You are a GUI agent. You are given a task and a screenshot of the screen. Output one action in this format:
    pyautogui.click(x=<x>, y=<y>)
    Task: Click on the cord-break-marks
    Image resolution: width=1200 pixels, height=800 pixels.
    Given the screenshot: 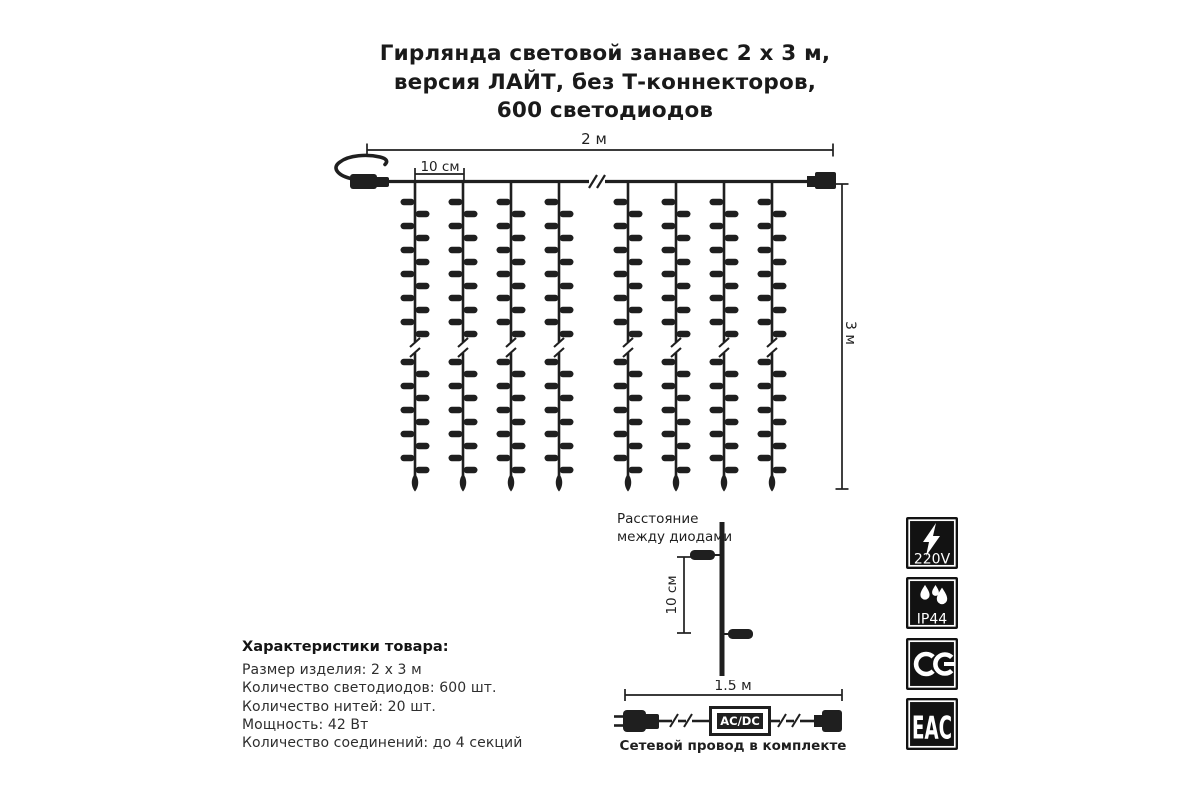 What is the action you would take?
    pyautogui.click(x=735, y=720)
    